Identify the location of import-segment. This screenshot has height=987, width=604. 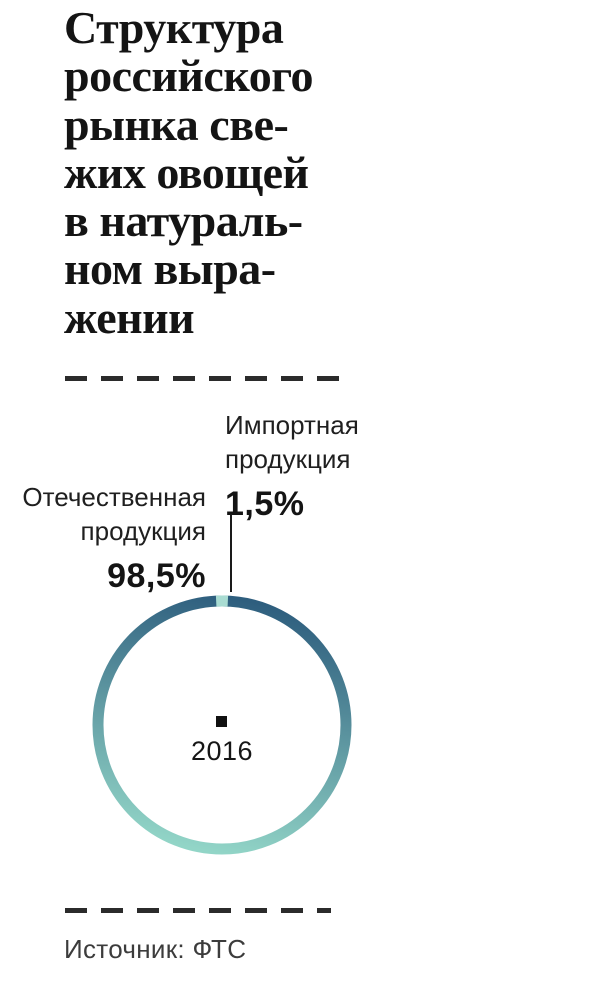
(222, 725).